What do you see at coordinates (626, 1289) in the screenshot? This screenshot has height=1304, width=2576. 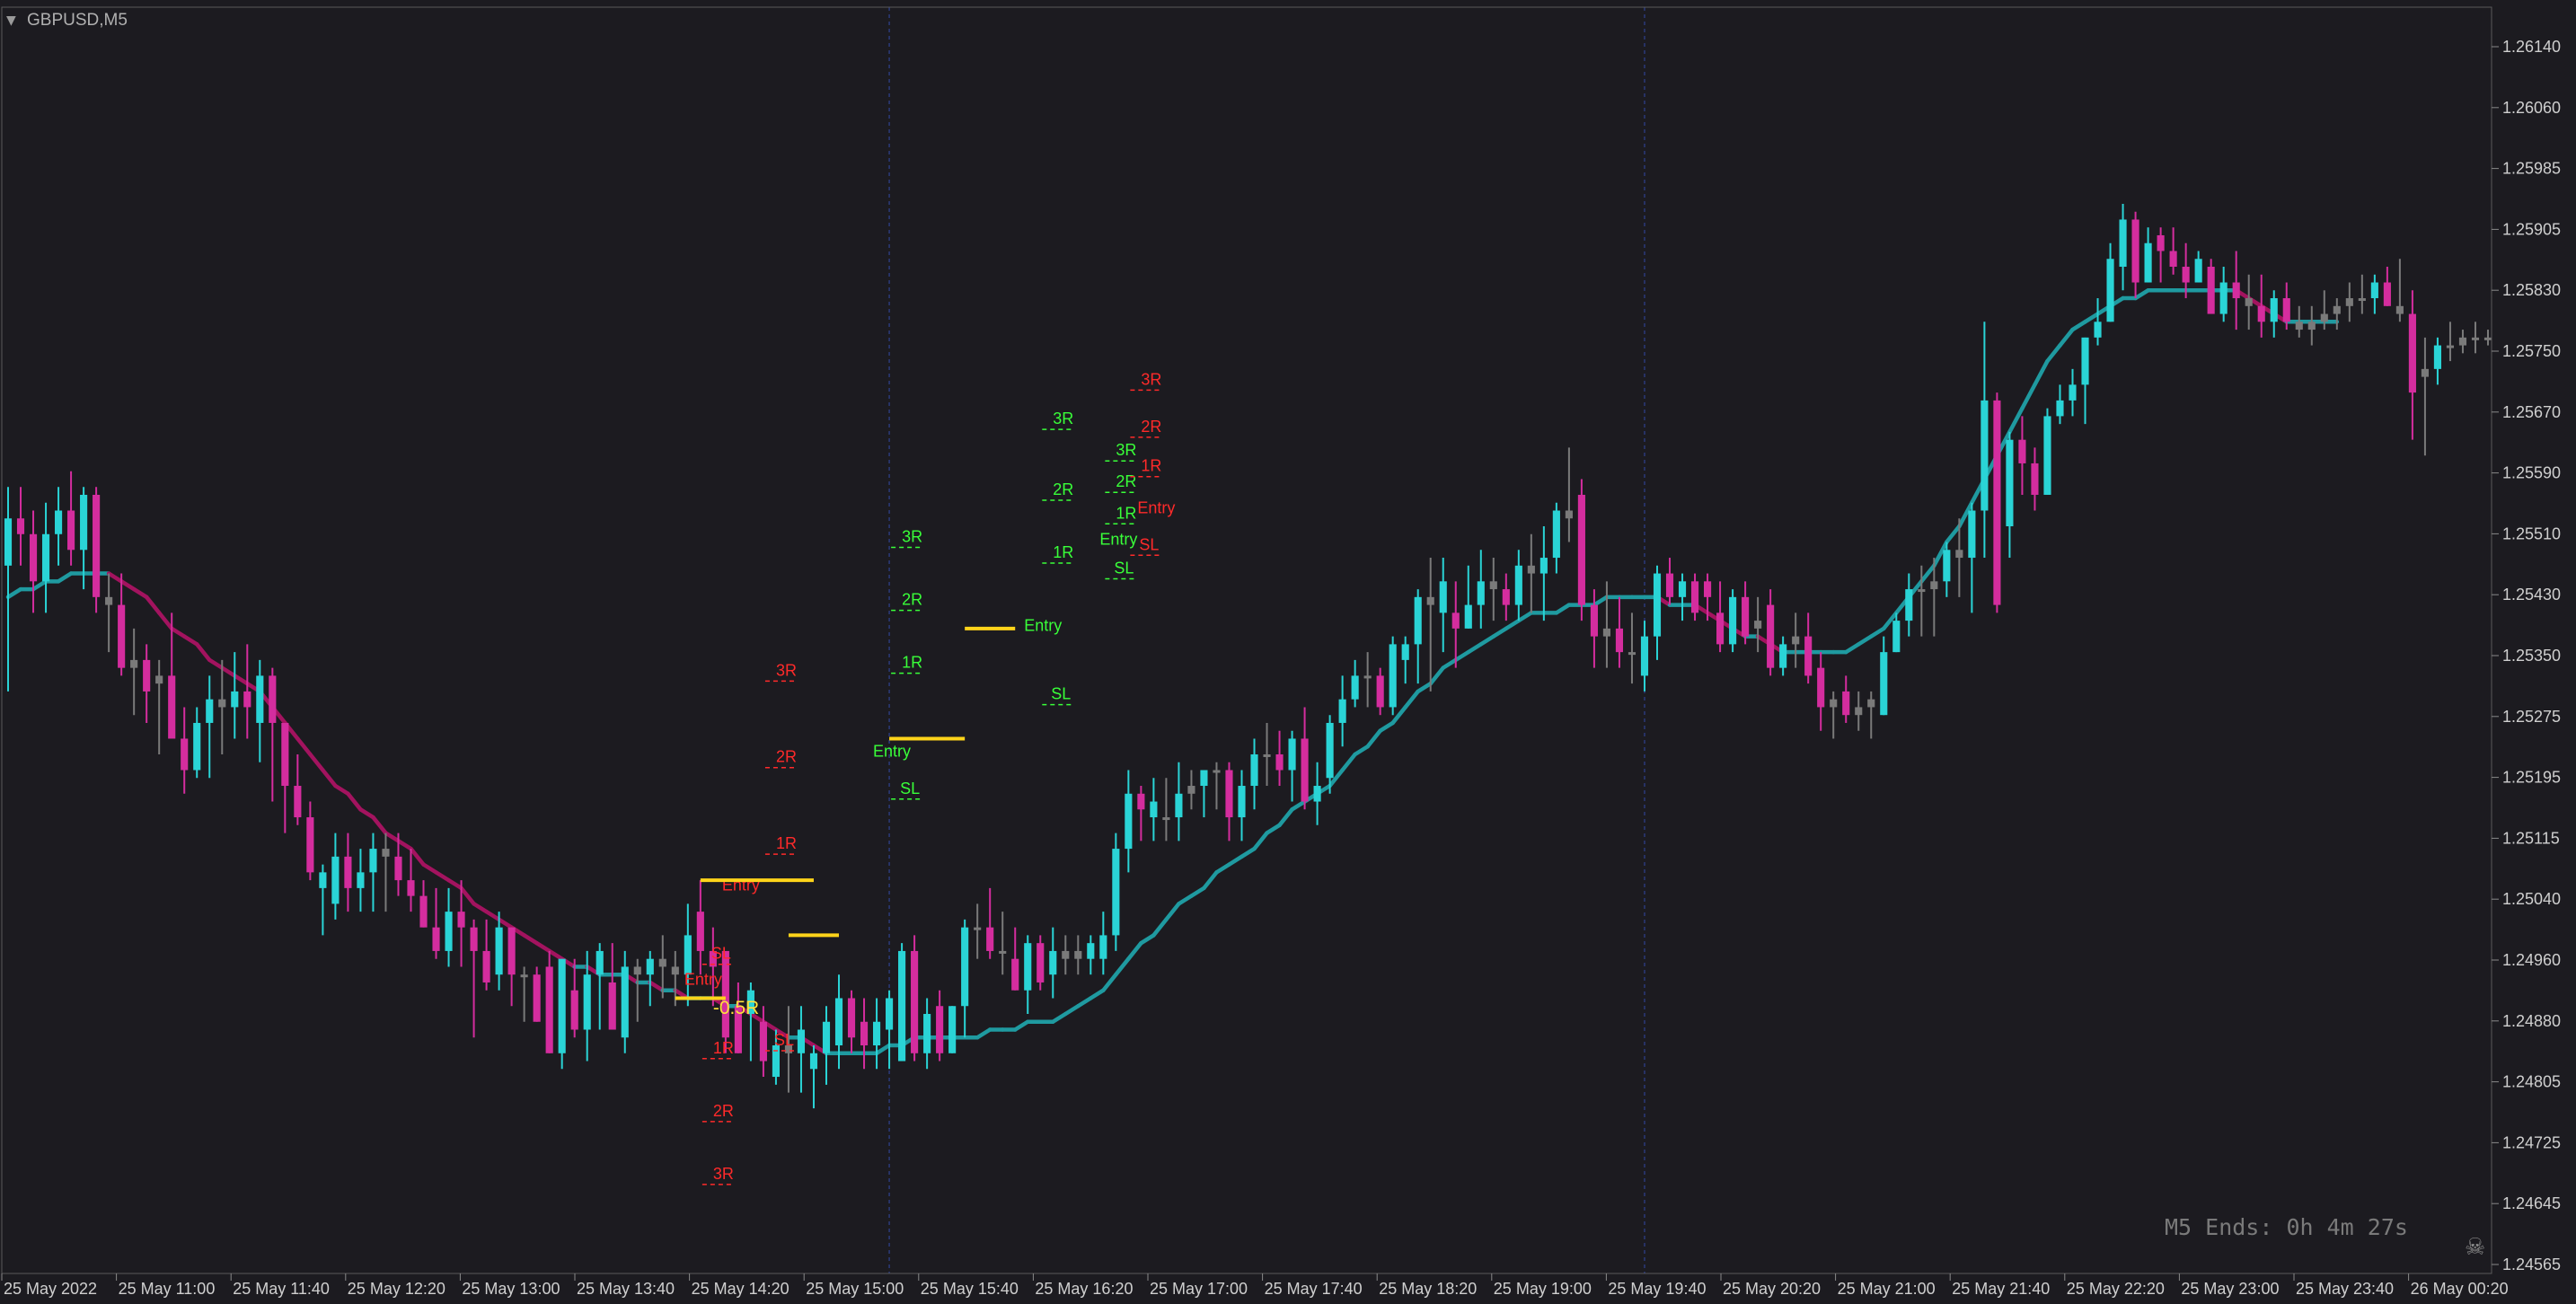 I see `time-tick-label: 25 May 13:40` at bounding box center [626, 1289].